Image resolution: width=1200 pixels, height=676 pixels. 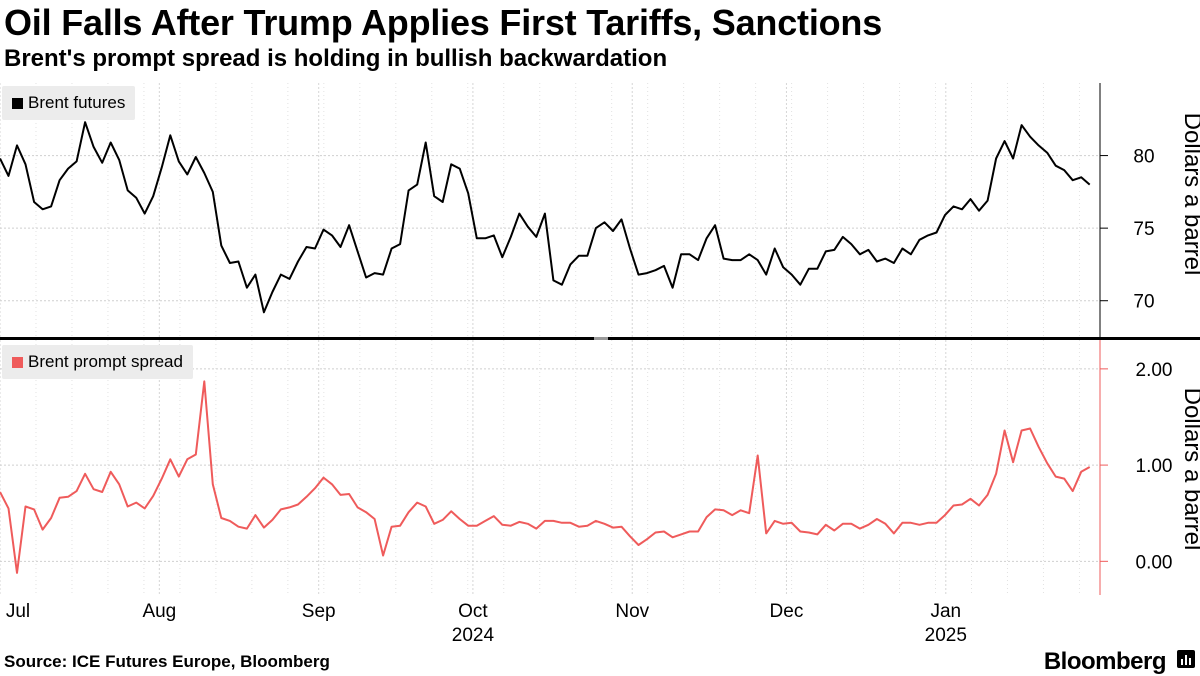 I want to click on y-tick-label: 1.00, so click(x=1154, y=466).